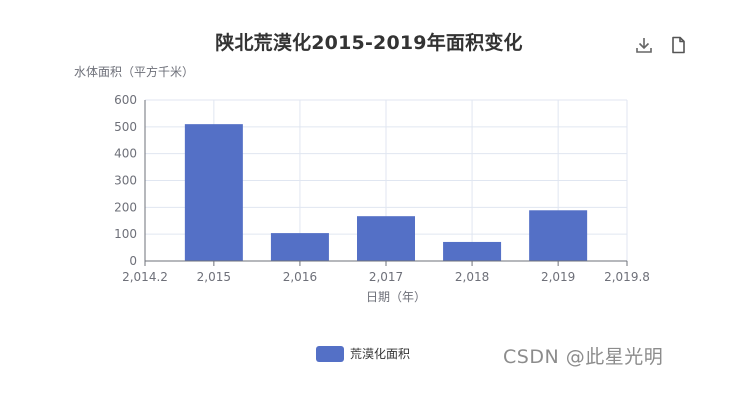  What do you see at coordinates (125, 154) in the screenshot?
I see `y-tick-label: 400` at bounding box center [125, 154].